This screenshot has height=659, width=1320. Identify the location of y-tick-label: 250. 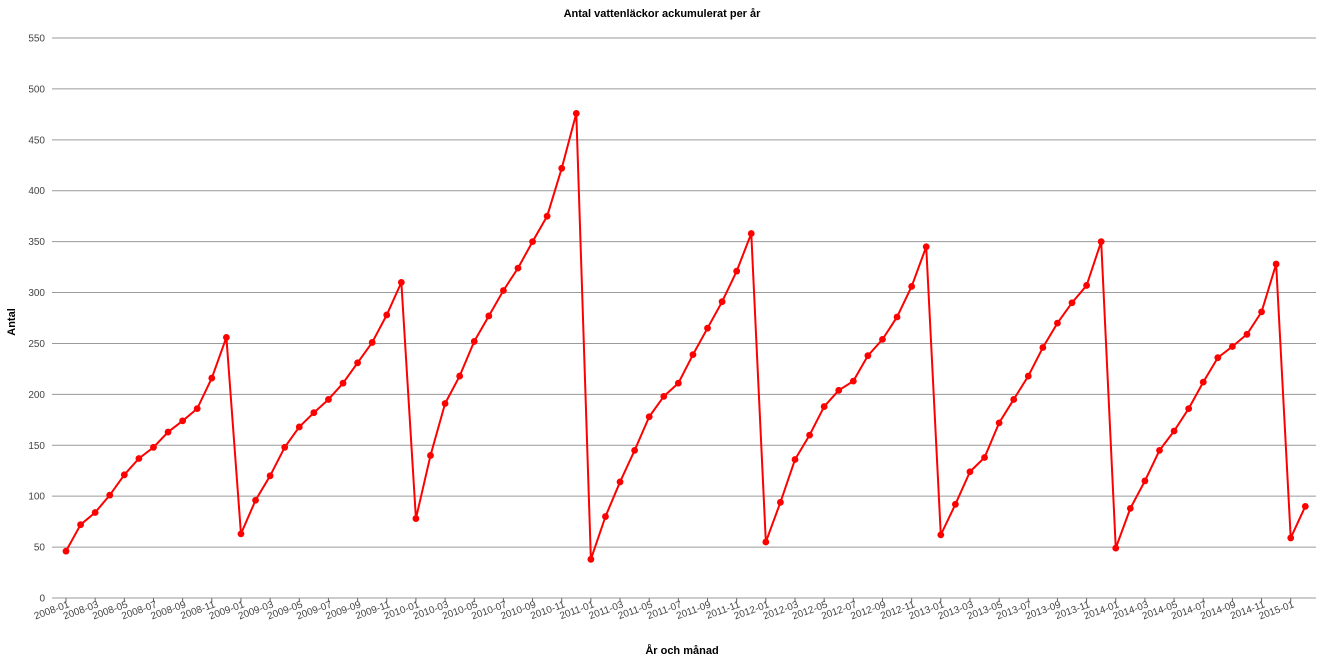
(36, 344).